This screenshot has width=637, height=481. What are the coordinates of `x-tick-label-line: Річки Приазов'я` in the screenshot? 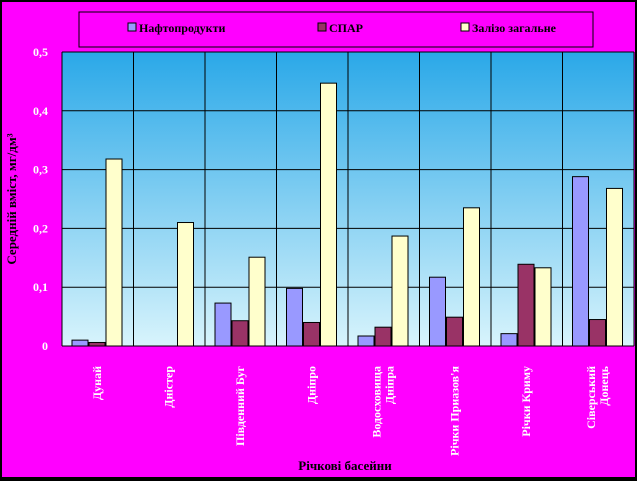 It's located at (454, 411).